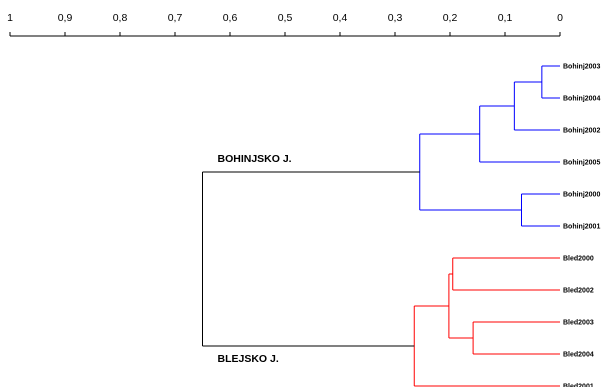 The height and width of the screenshot is (387, 606). I want to click on distance-axis: 1 0,9 0,8 0,7 0,6 0,5 0,4 0,3 0,2 0,1 0, so click(285, 24).